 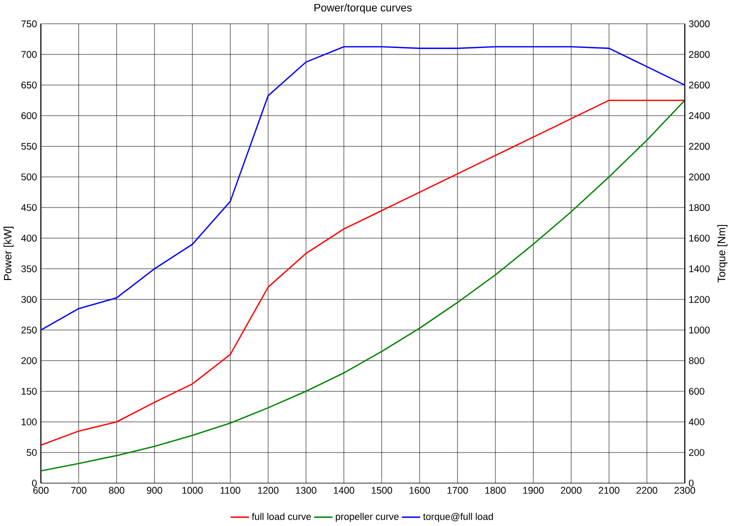 What do you see at coordinates (29, 299) in the screenshot?
I see `y-tick-label: 300` at bounding box center [29, 299].